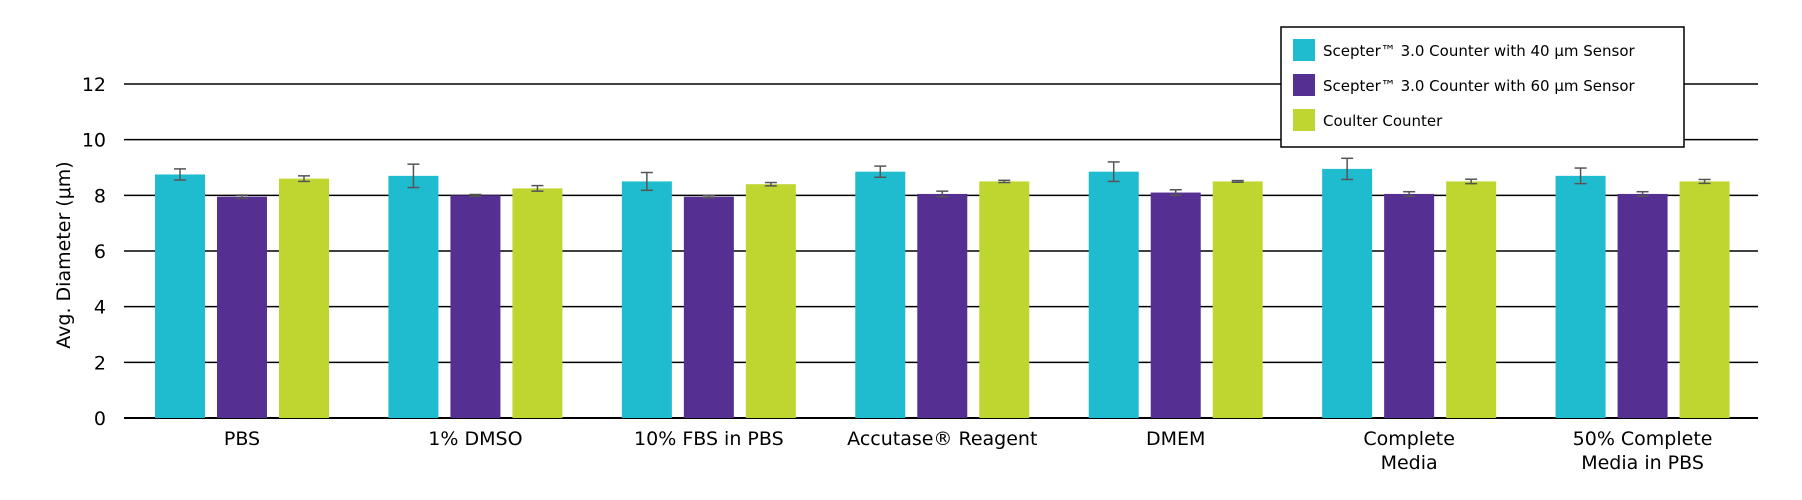 The height and width of the screenshot is (500, 1802). What do you see at coordinates (1479, 51) in the screenshot?
I see `legend-label: Scepter™ 3.0 Counter with 40 μm Sensor` at bounding box center [1479, 51].